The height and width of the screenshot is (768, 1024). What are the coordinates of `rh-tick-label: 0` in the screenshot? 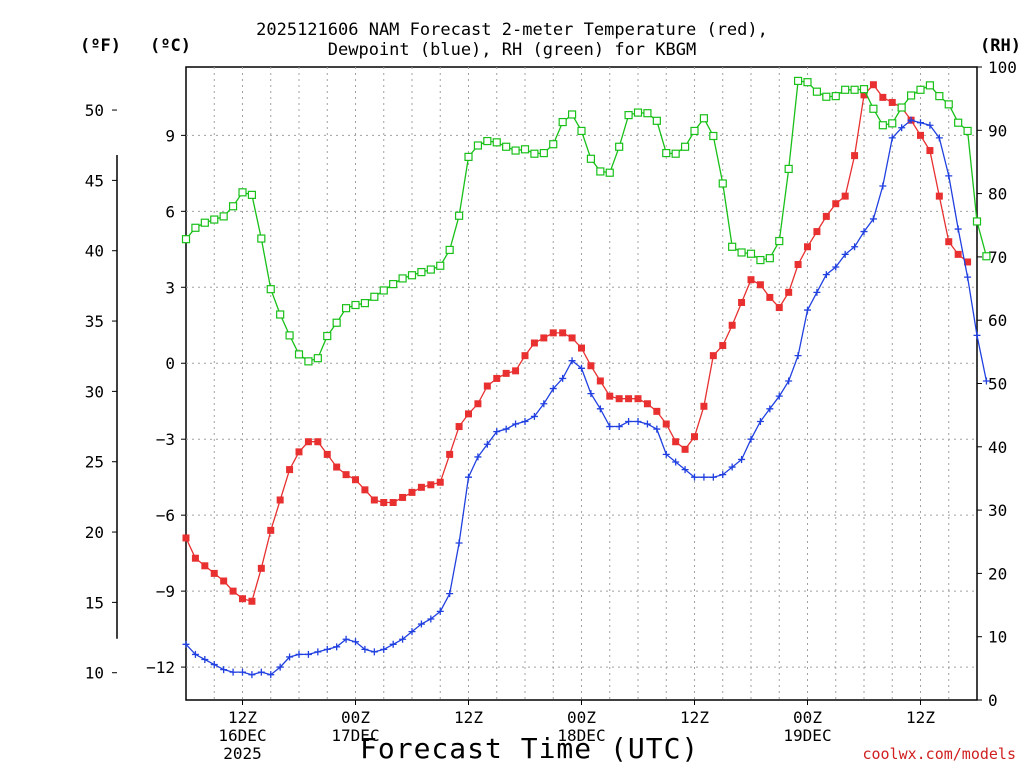 It's located at (993, 700).